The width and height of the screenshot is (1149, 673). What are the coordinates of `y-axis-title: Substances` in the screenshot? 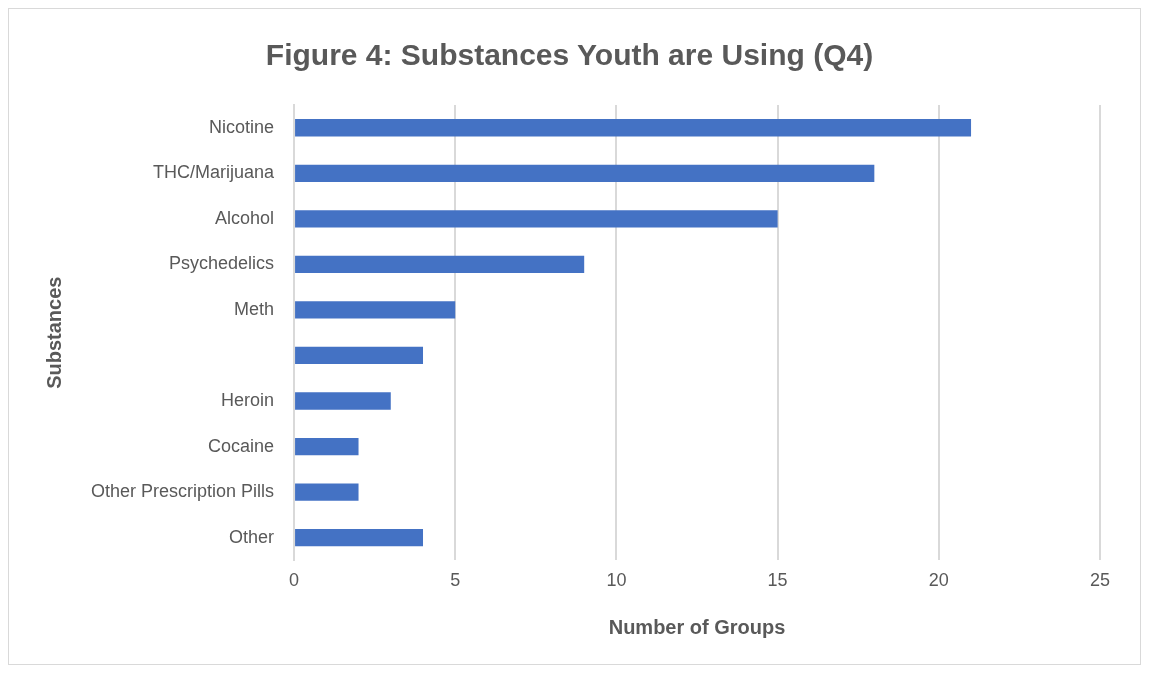 It's located at (53, 332).